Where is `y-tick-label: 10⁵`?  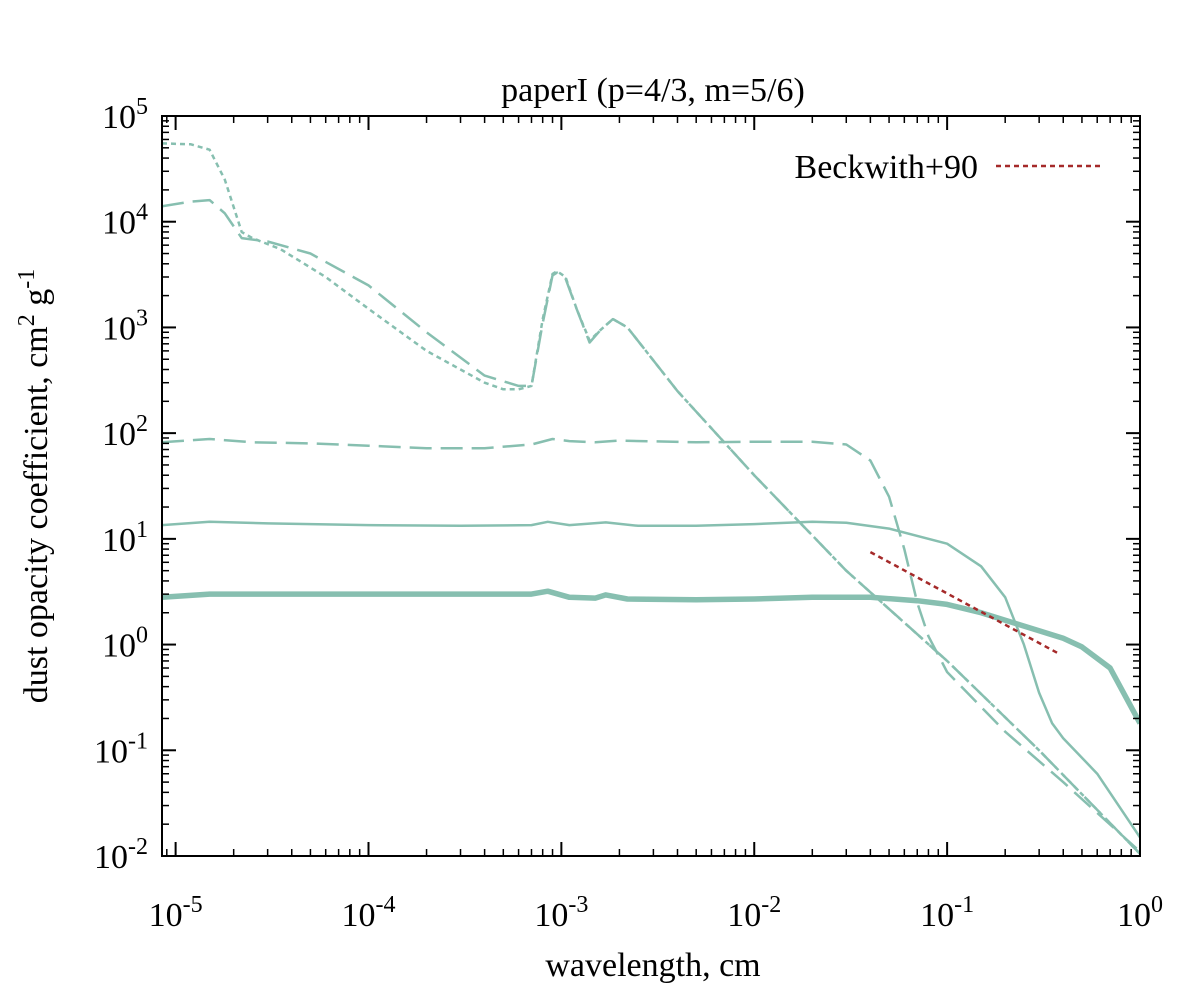
y-tick-label: 10⁵ is located at coordinates (125, 115).